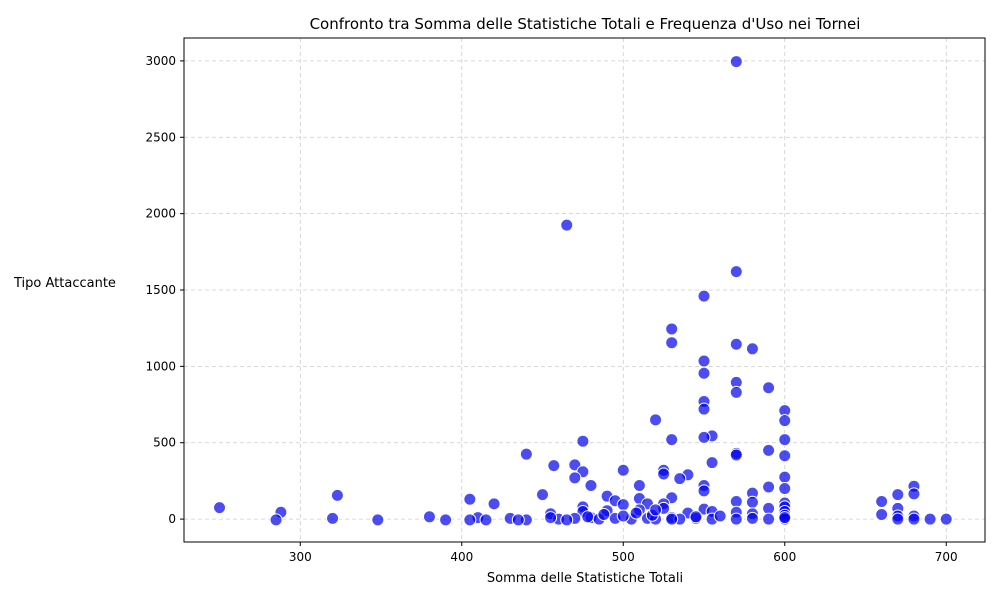 The image size is (1000, 600). Describe the element at coordinates (160, 61) in the screenshot. I see `y-tick-label: 3000` at that location.